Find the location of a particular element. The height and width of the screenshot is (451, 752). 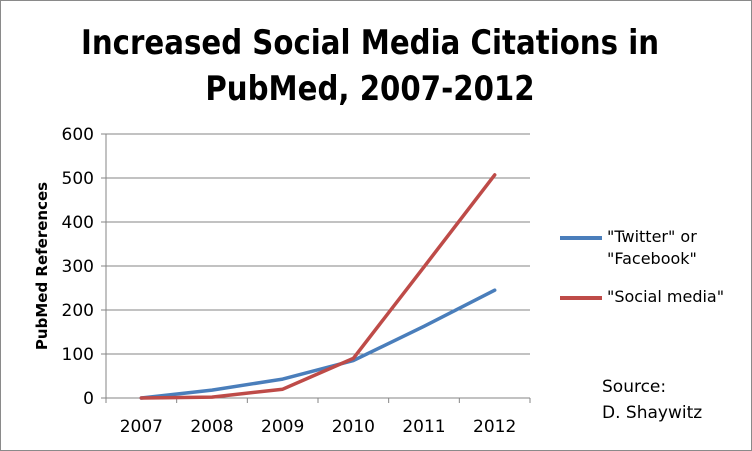

source-line-2: D. Shaywitz is located at coordinates (652, 413).